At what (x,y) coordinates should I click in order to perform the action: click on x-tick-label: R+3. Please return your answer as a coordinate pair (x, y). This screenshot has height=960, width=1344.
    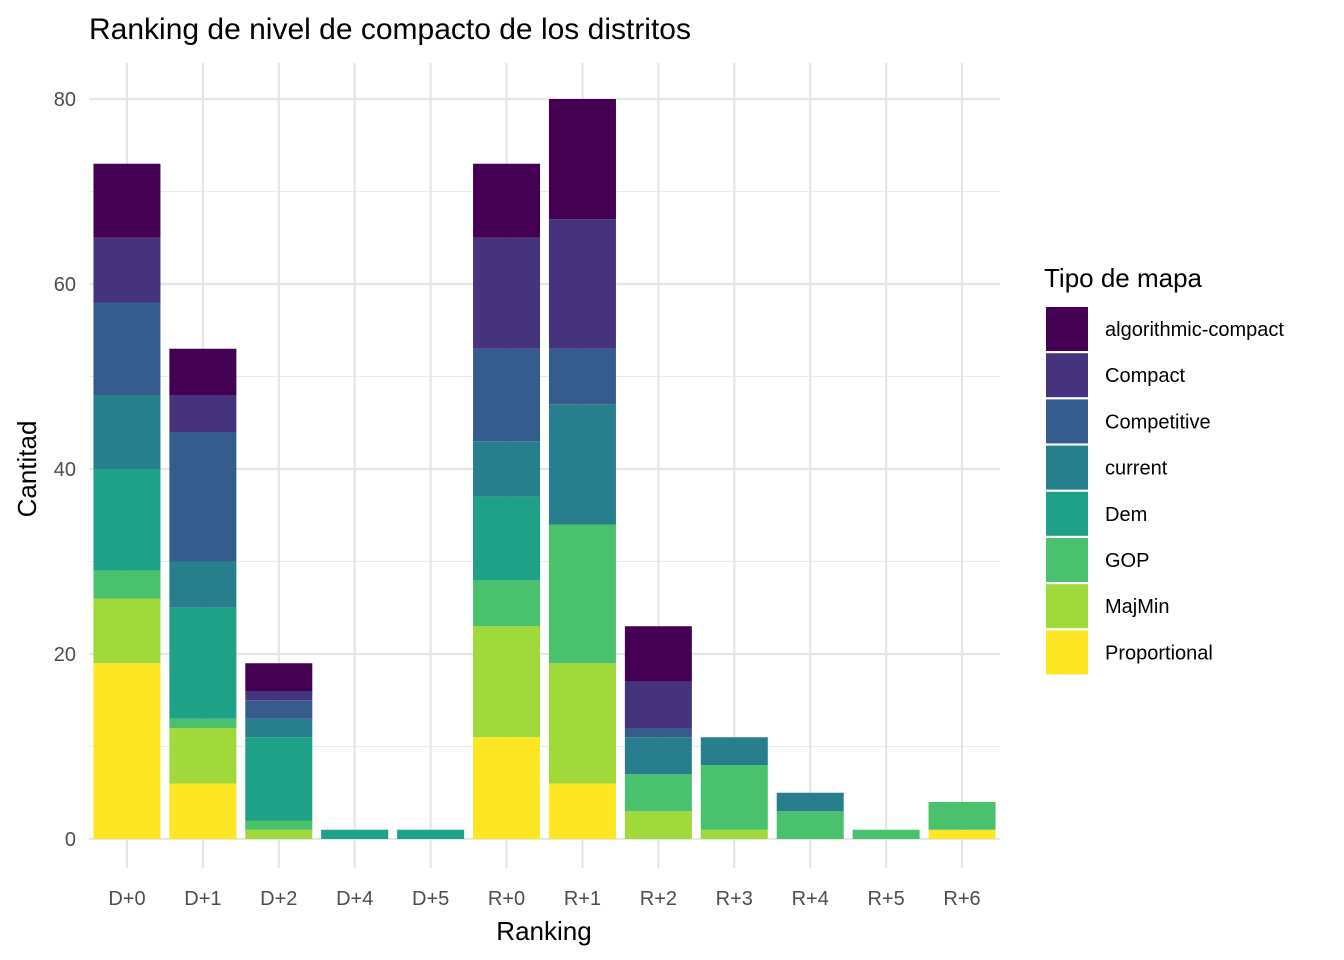
    Looking at the image, I should click on (734, 899).